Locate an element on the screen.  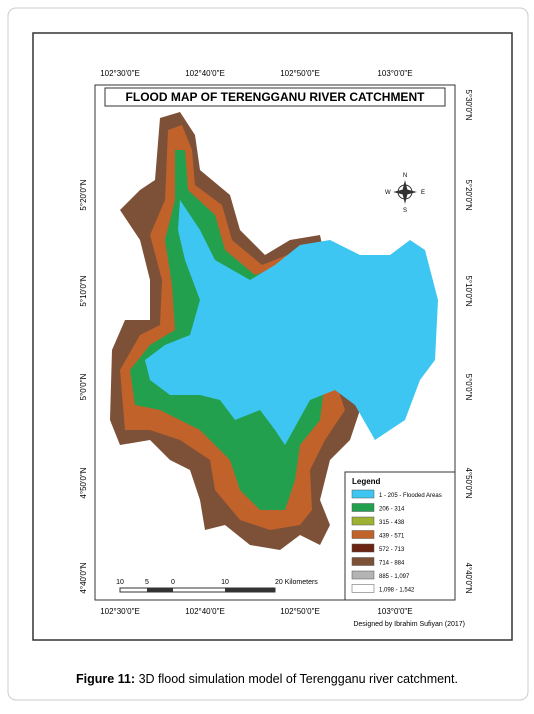
caption-label: Figure 11: is located at coordinates (105, 679).